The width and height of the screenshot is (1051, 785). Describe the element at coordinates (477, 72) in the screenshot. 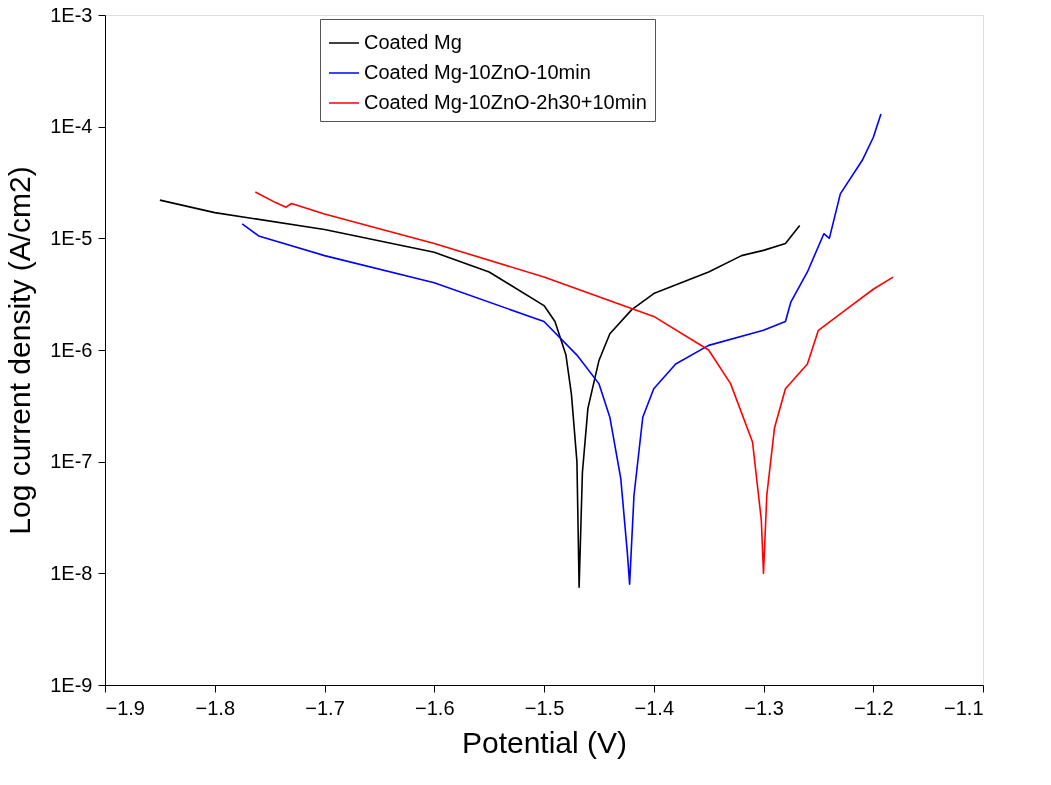

I see `legend-label: Coated Mg-10ZnO-10min` at that location.